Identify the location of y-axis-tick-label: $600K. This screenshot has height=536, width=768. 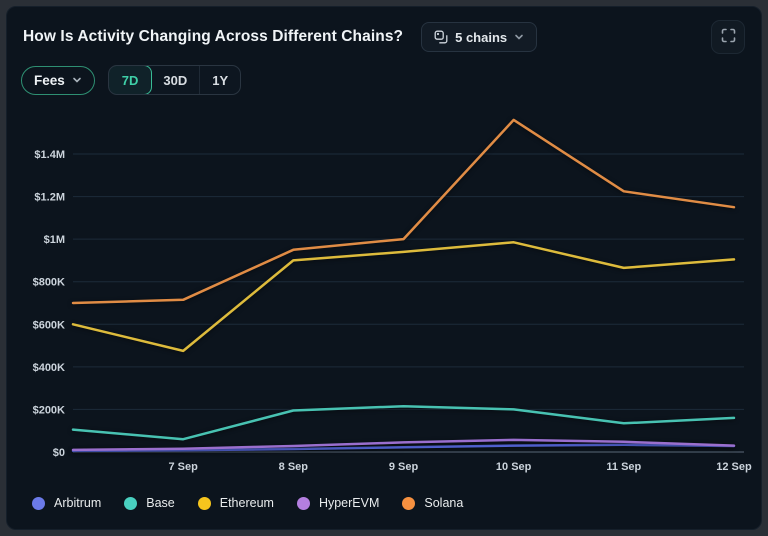
(49, 325).